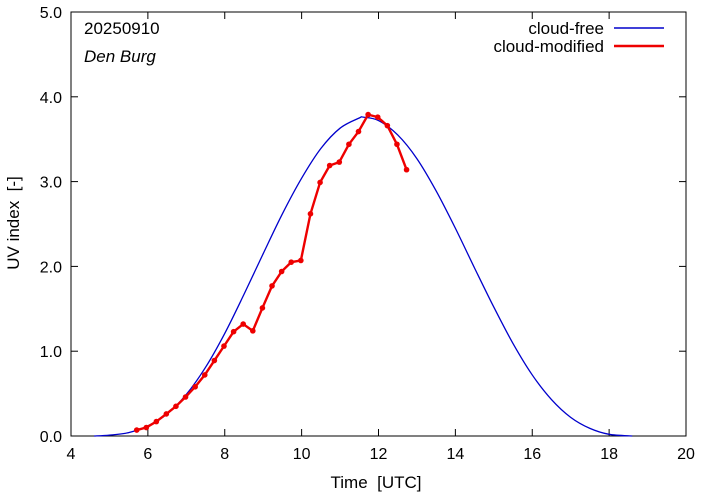 The image size is (702, 497). I want to click on location-label: Den Burg, so click(120, 56).